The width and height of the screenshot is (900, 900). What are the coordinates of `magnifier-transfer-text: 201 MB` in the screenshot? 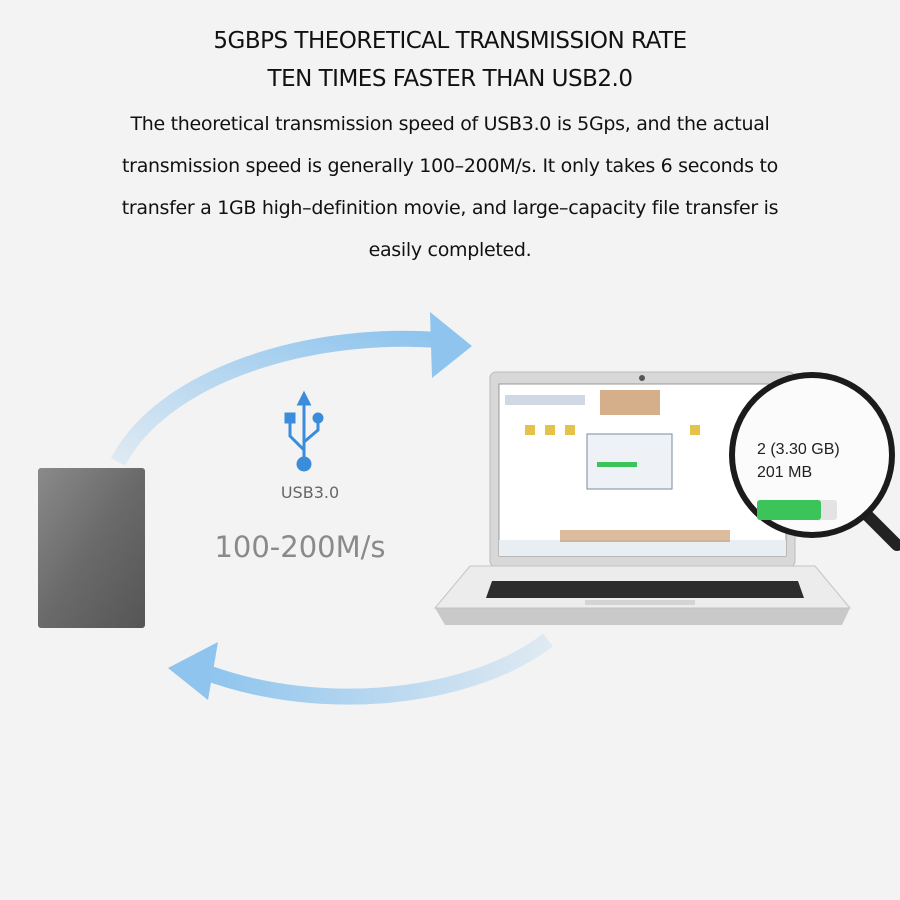 It's located at (785, 472).